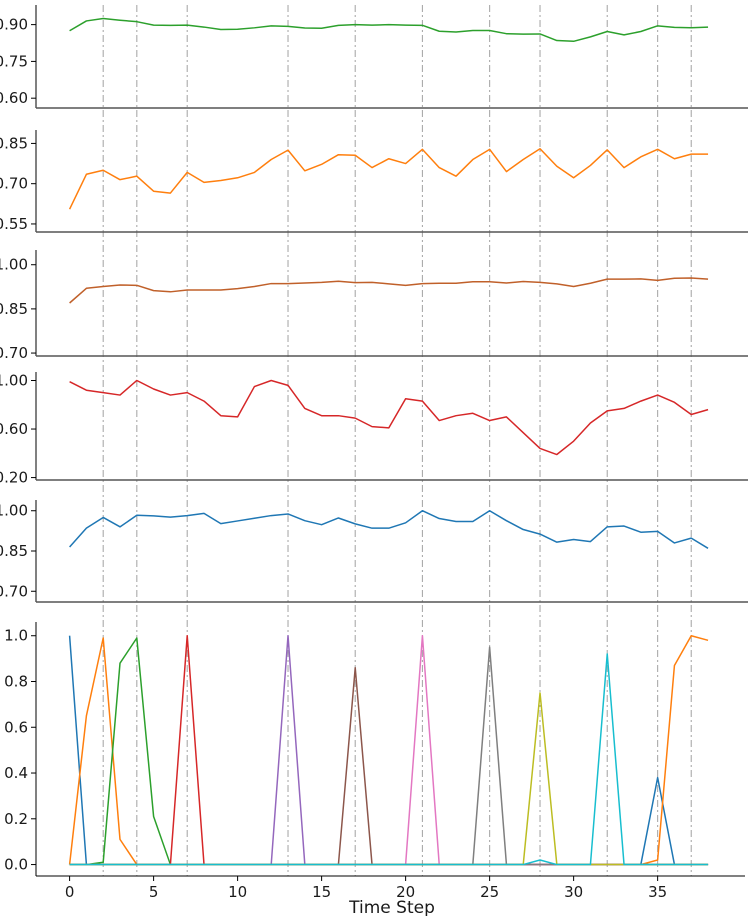  I want to click on panel-6-ytick-label-3: 0.6, so click(16, 727).